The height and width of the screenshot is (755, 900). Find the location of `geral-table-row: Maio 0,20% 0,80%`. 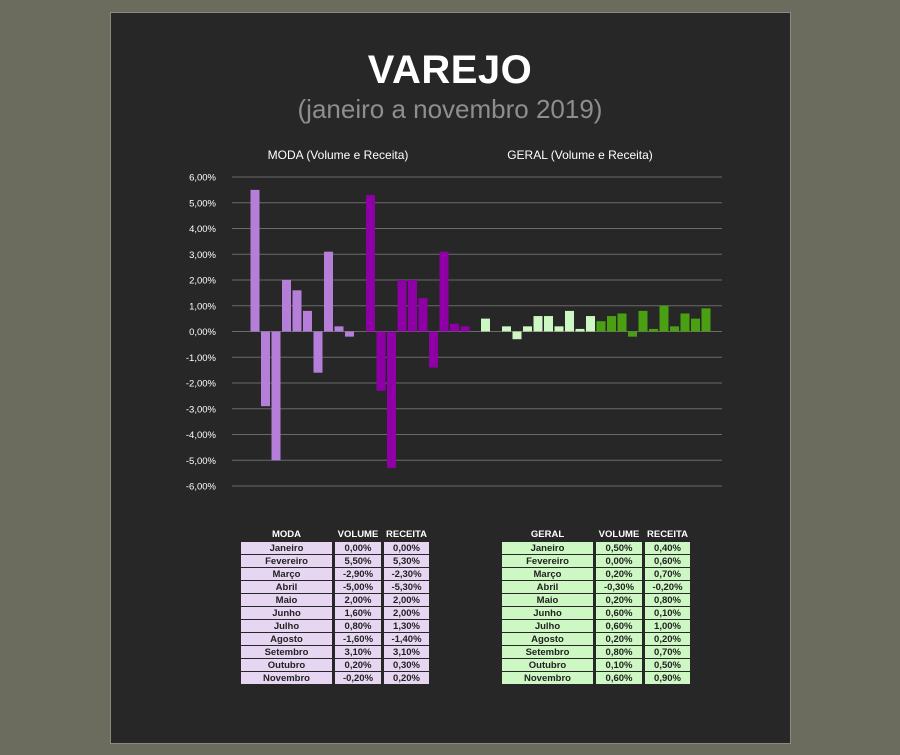

geral-table-row: Maio 0,20% 0,80% is located at coordinates (596, 600).